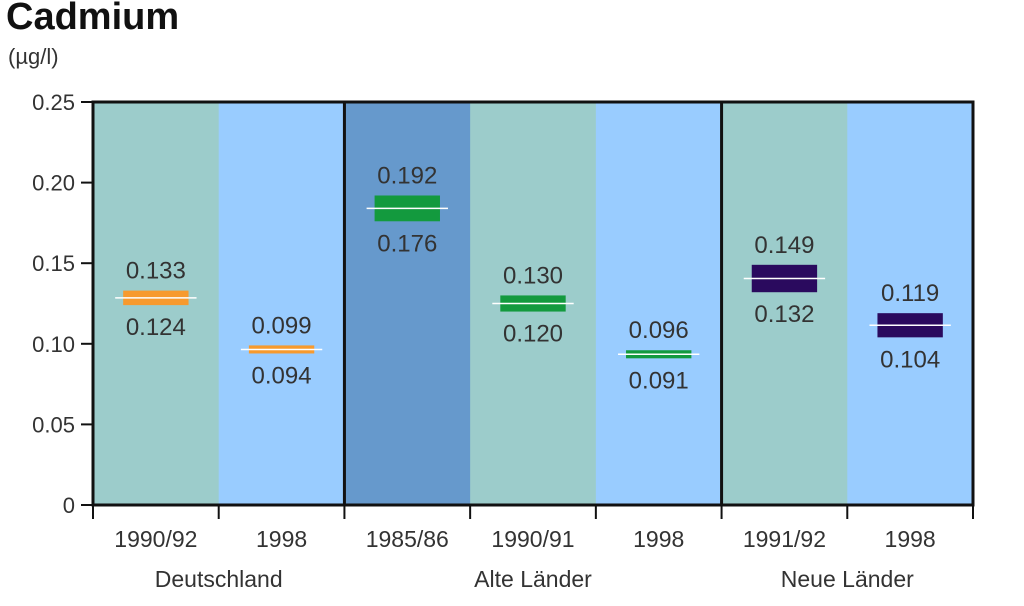  Describe the element at coordinates (407, 175) in the screenshot. I see `high-value-label: 0.192` at that location.